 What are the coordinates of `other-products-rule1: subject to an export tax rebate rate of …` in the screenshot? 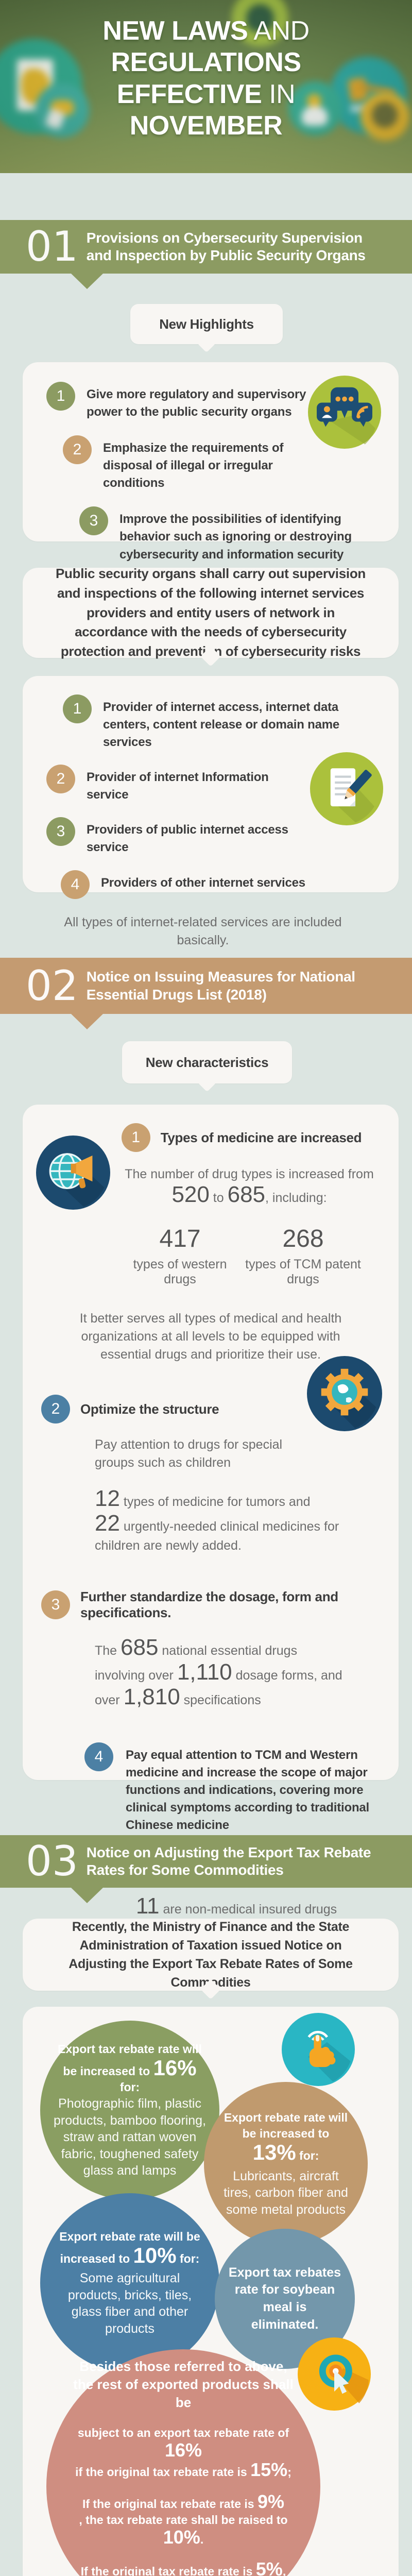 It's located at (183, 2453).